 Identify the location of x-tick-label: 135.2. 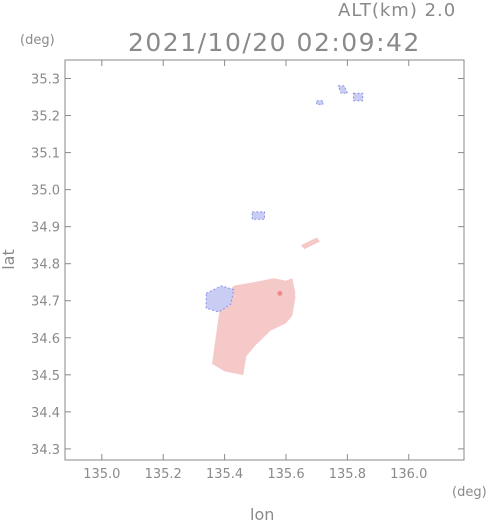
(163, 474).